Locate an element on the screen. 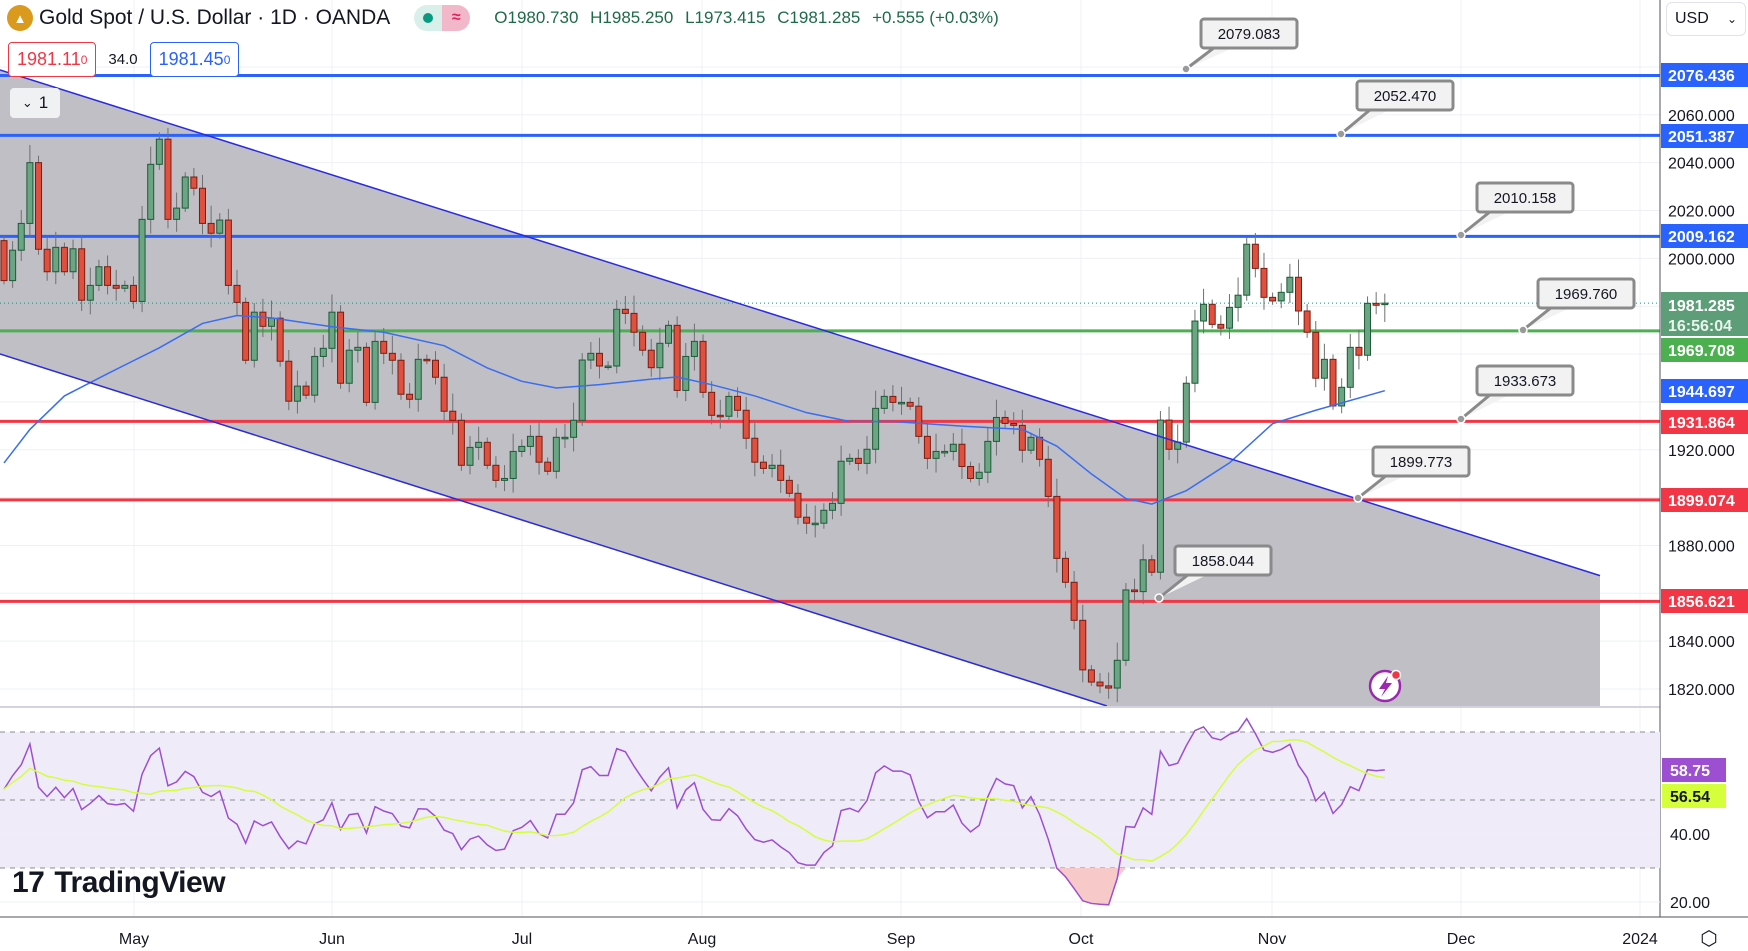 The image size is (1748, 951). price-badge: 2051.387 is located at coordinates (1704, 136).